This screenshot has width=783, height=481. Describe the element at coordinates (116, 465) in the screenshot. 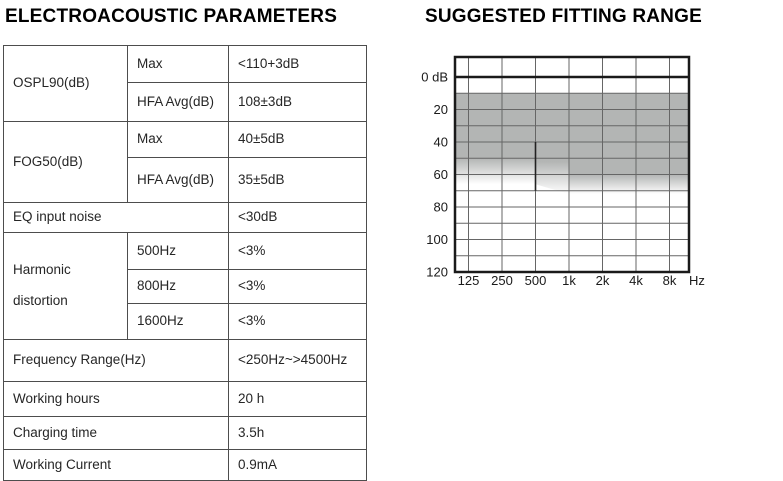

I see `group-cell: Working Current` at that location.